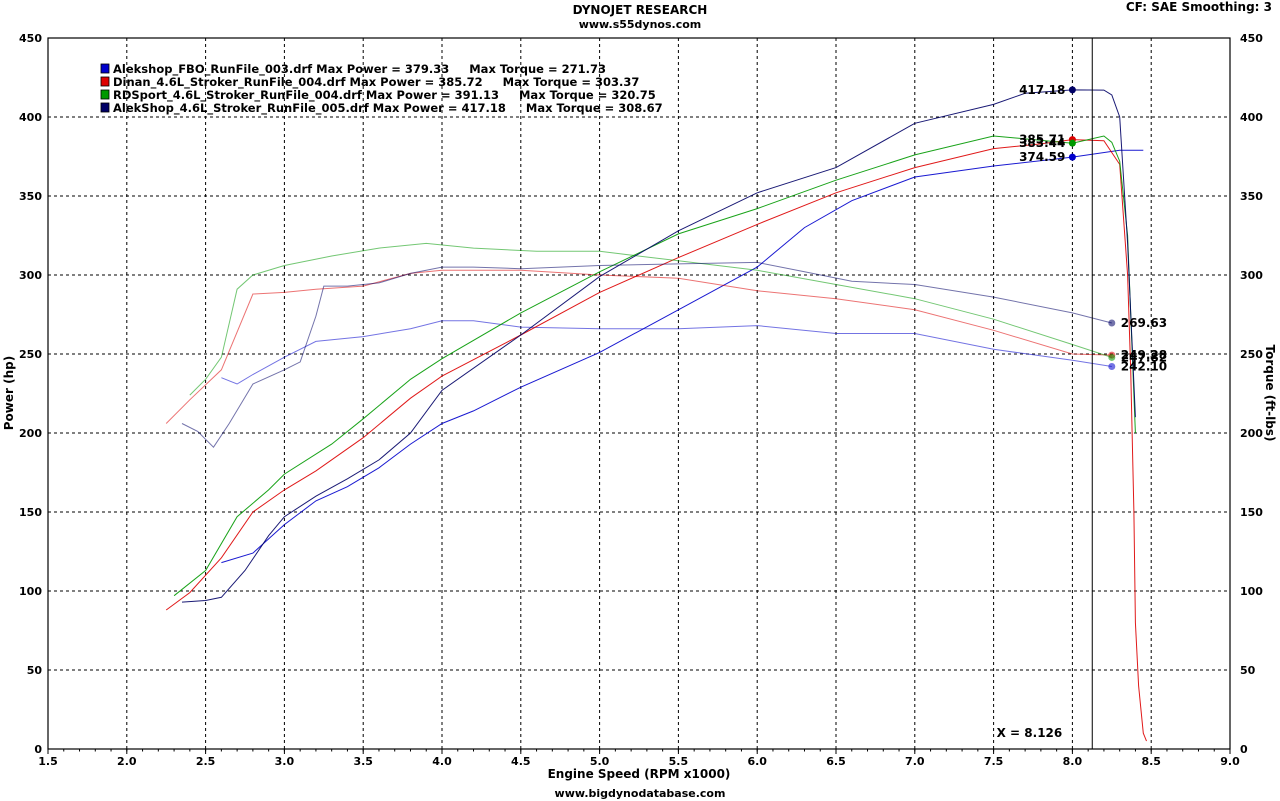 Image resolution: width=1280 pixels, height=801 pixels. I want to click on y2-tick-label: 150, so click(1251, 512).